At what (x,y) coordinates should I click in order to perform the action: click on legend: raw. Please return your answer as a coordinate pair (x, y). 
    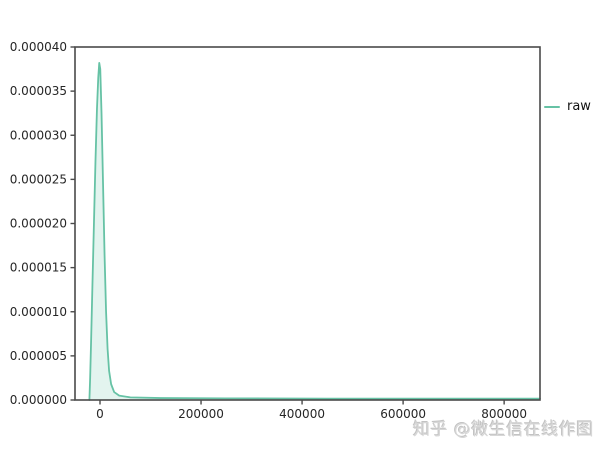
    Looking at the image, I should click on (567, 107).